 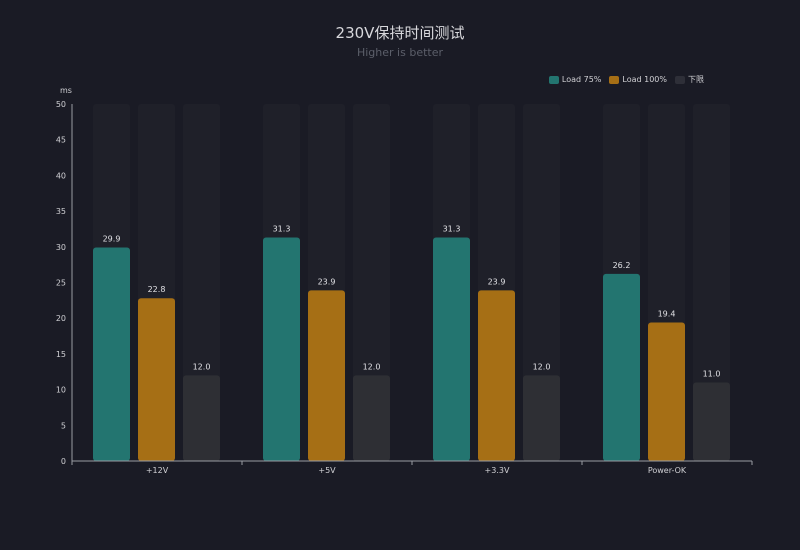 I want to click on y-tick-label: 15, so click(x=61, y=354).